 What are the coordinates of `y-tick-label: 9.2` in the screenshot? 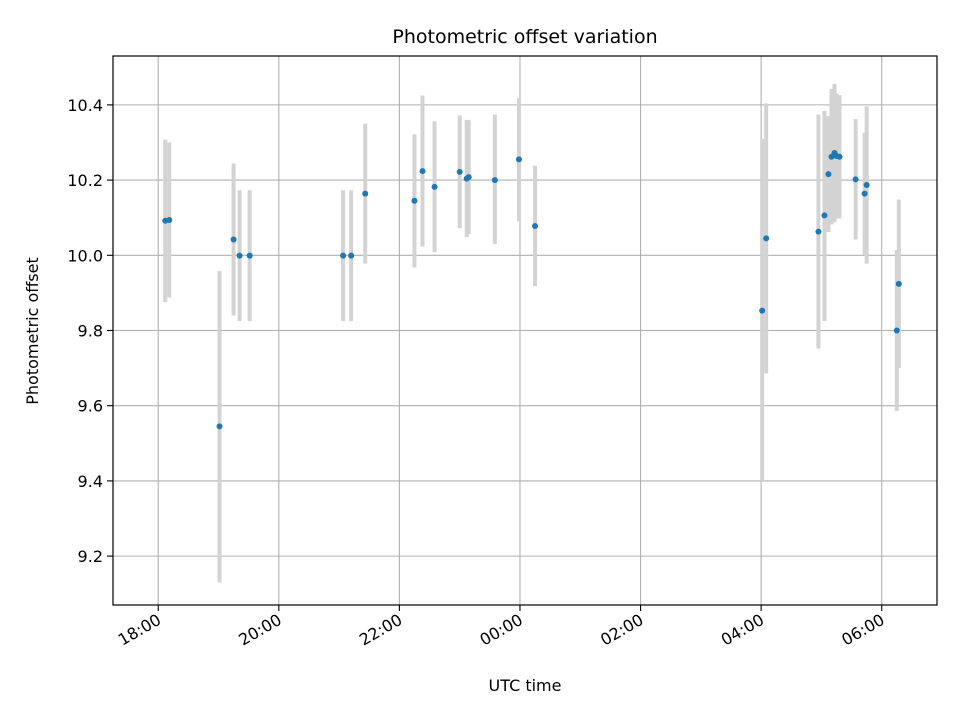 It's located at (90, 556).